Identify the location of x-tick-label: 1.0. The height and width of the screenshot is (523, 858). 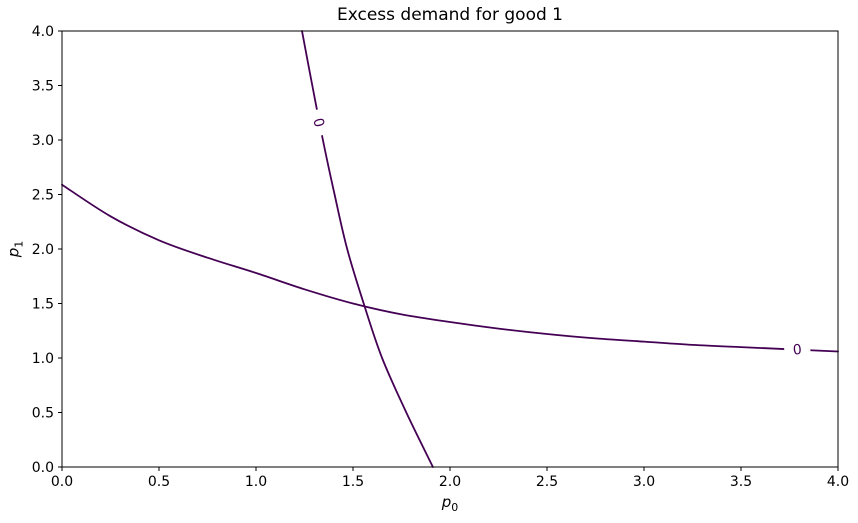
(256, 482).